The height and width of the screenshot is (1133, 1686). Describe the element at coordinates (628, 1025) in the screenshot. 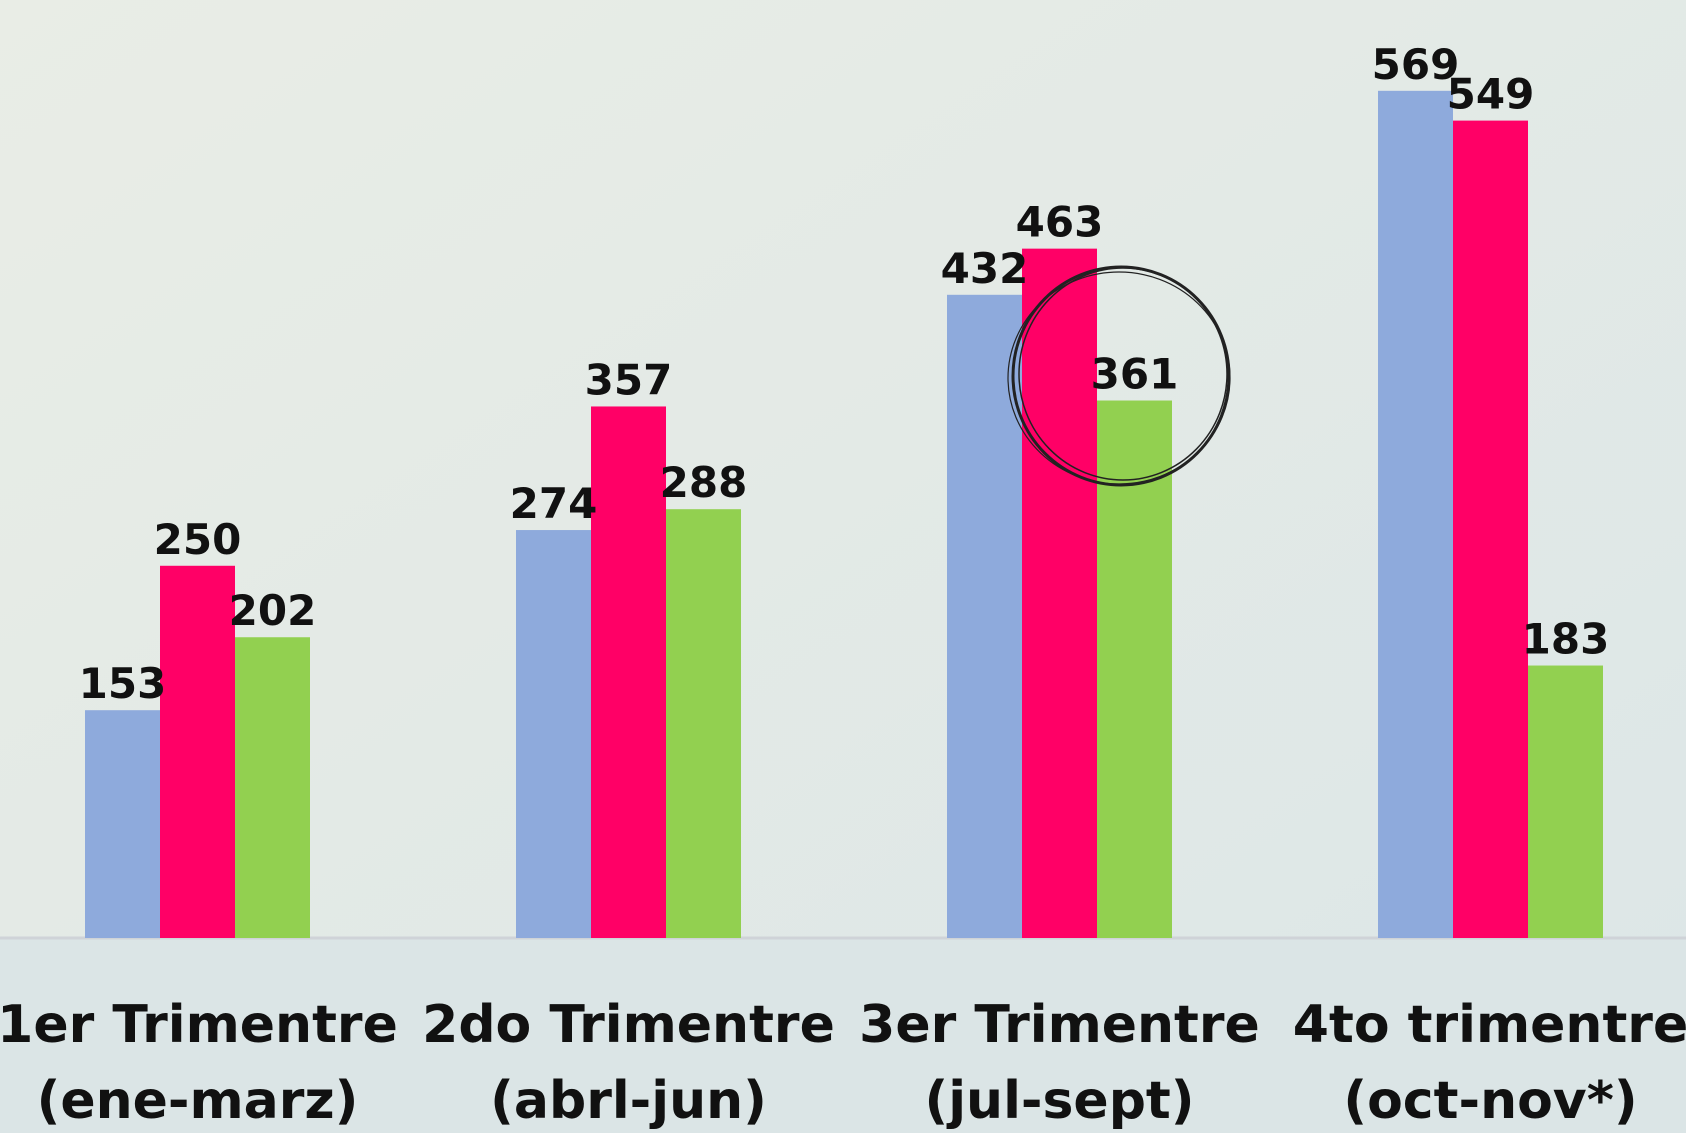

I see `x-tick-label: 2do Trimentre` at that location.